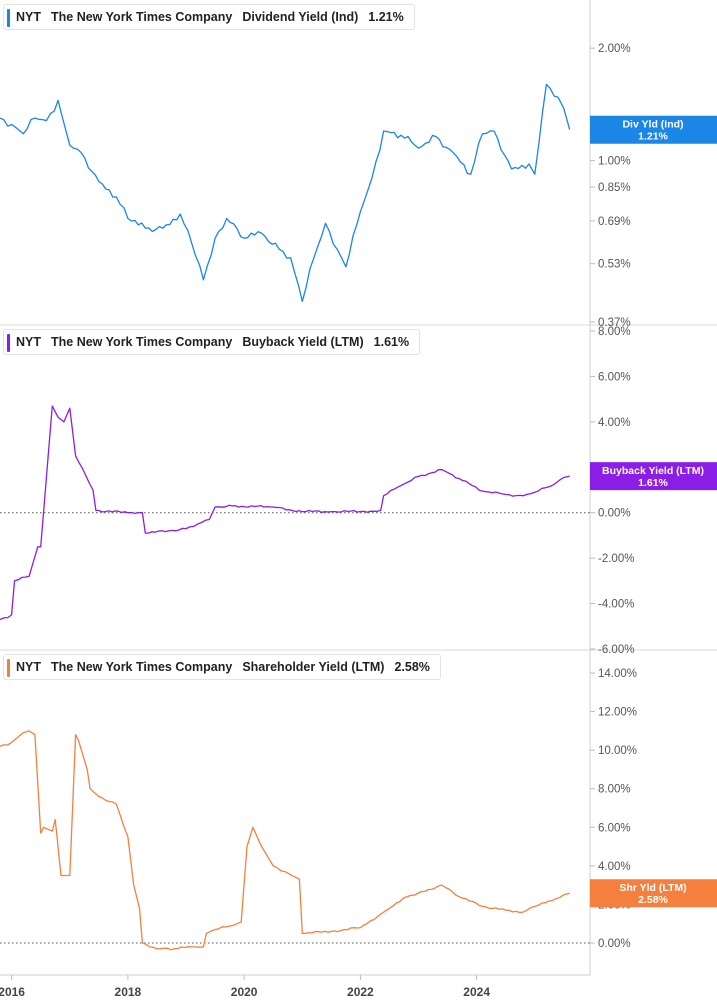 This screenshot has width=717, height=1005. What do you see at coordinates (614, 222) in the screenshot?
I see `y-tick-label: 0.69%` at bounding box center [614, 222].